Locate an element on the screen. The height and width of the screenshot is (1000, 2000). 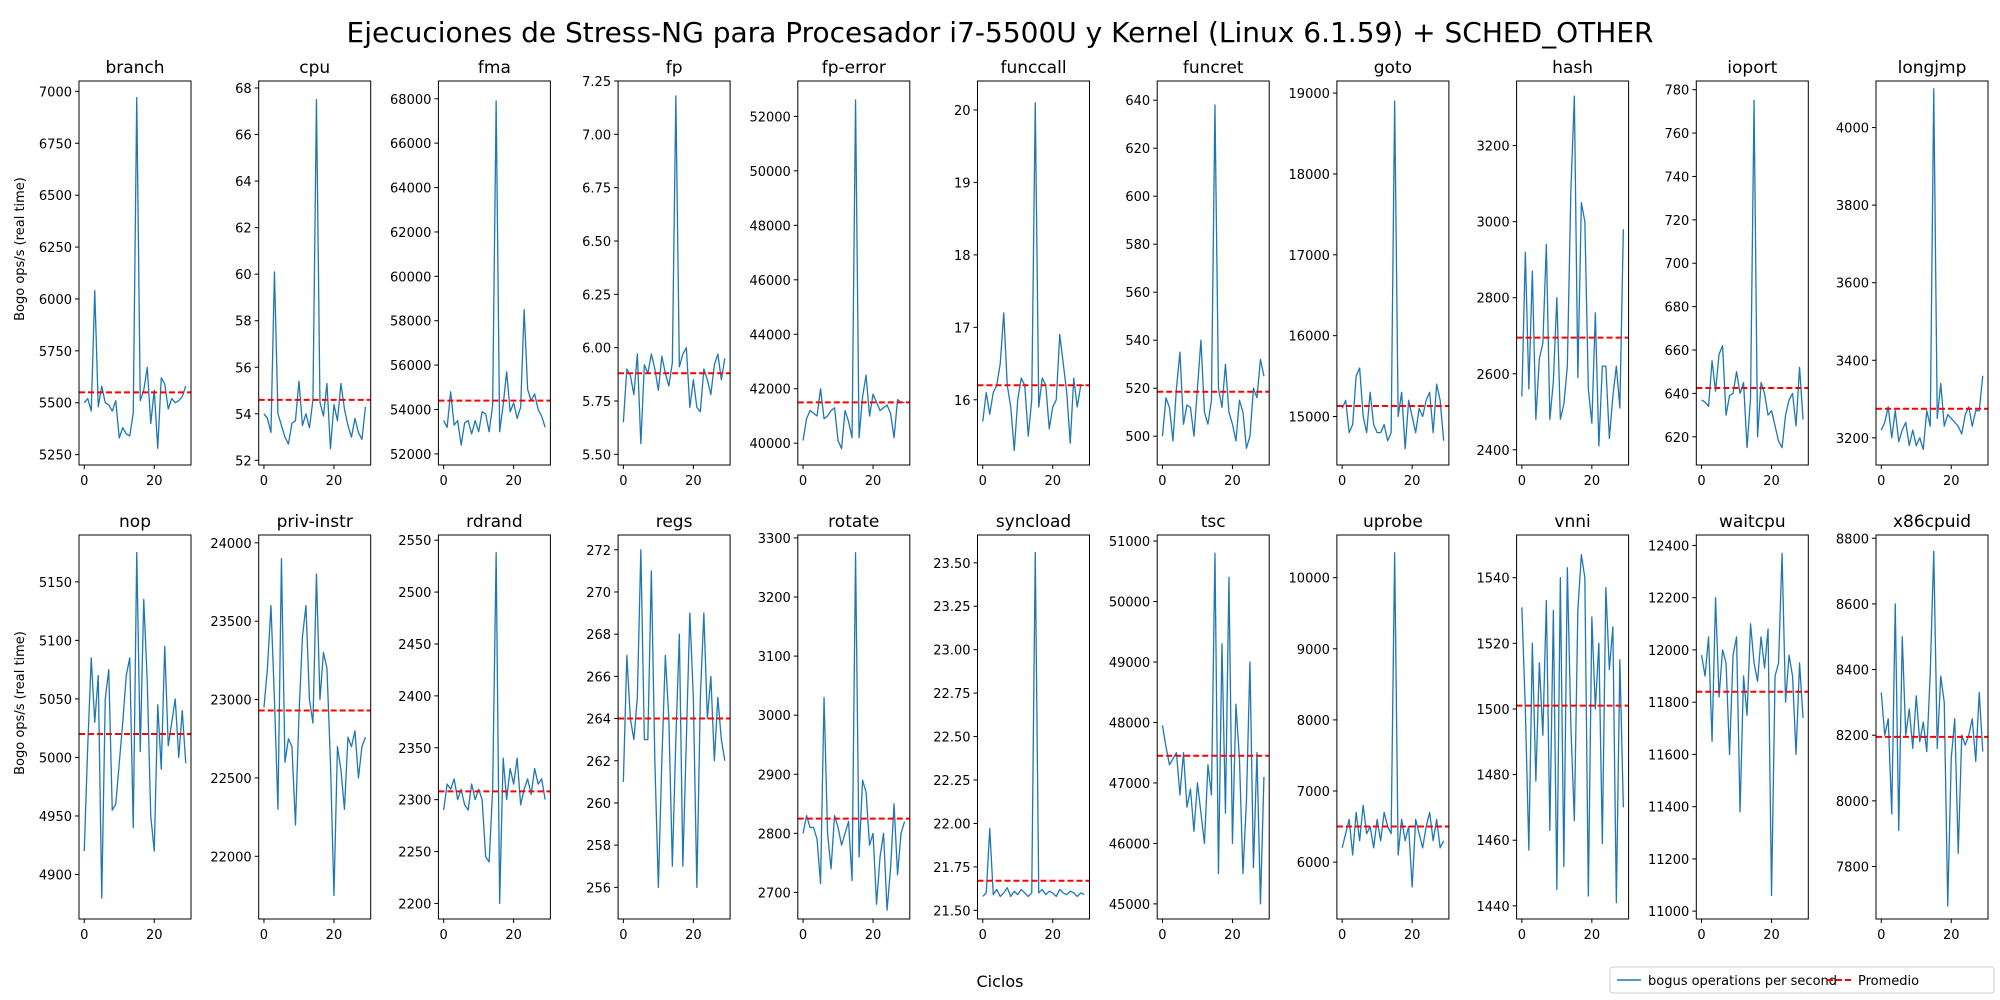
y-tick-label: 270 is located at coordinates (598, 593).